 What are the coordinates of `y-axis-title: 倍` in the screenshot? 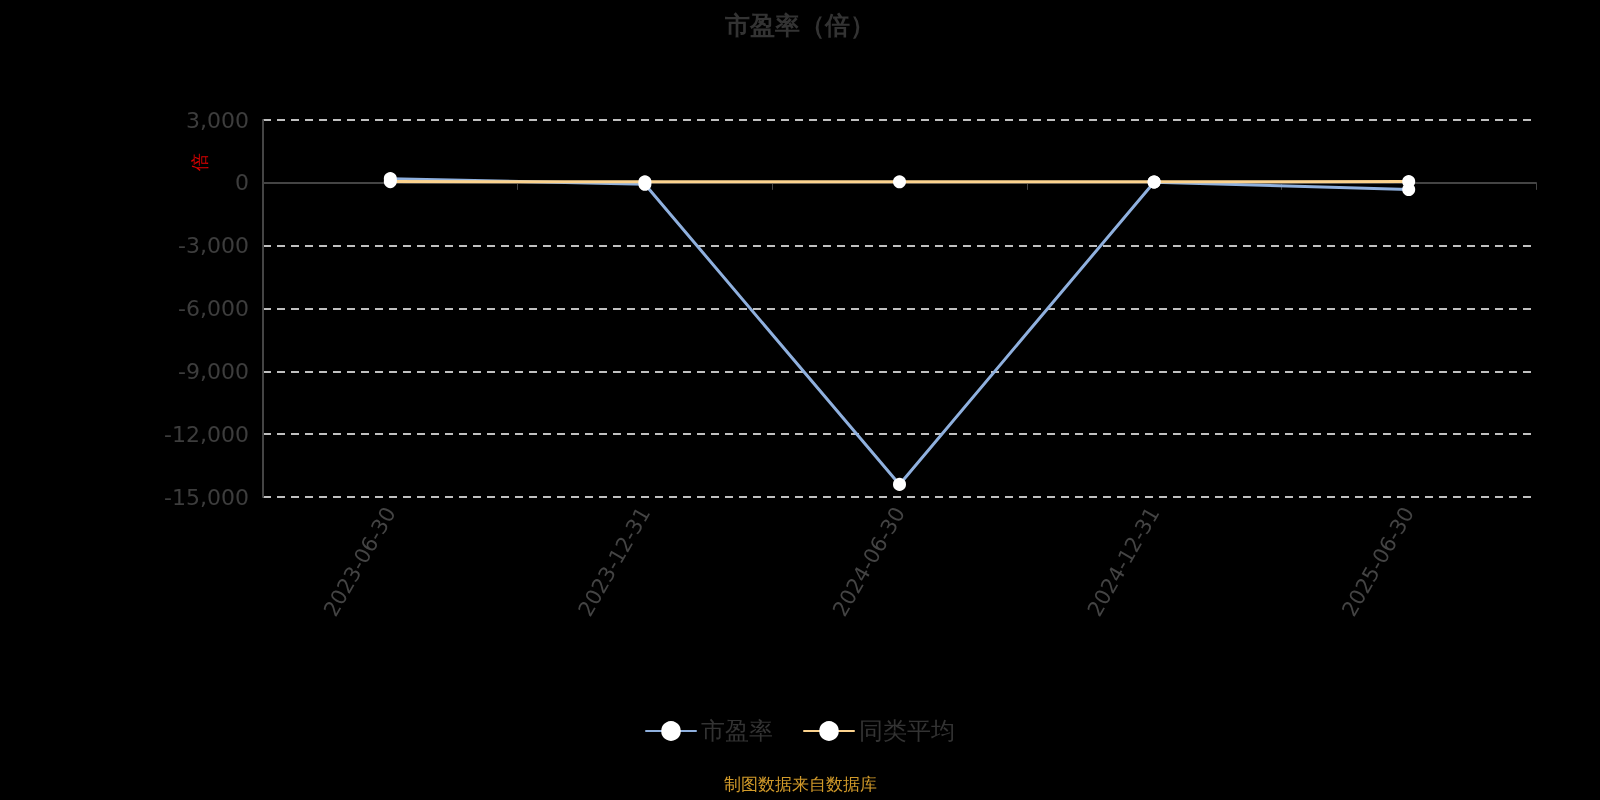 It's located at (199, 162).